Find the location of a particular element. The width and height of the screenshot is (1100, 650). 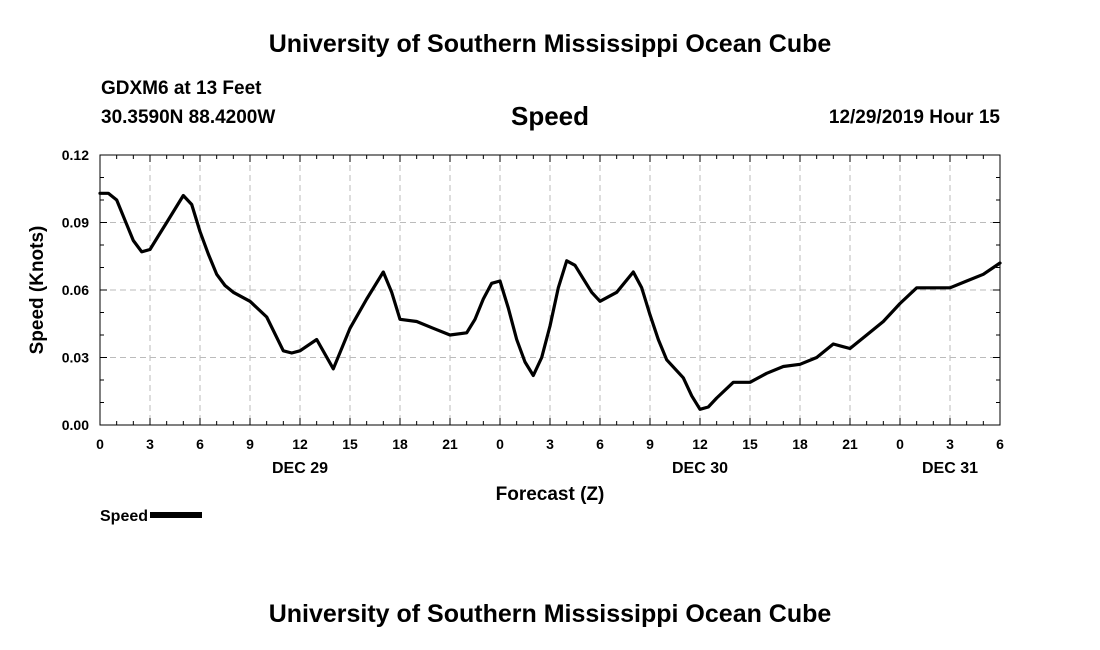

y-tick-label: 0.12 is located at coordinates (75, 155).